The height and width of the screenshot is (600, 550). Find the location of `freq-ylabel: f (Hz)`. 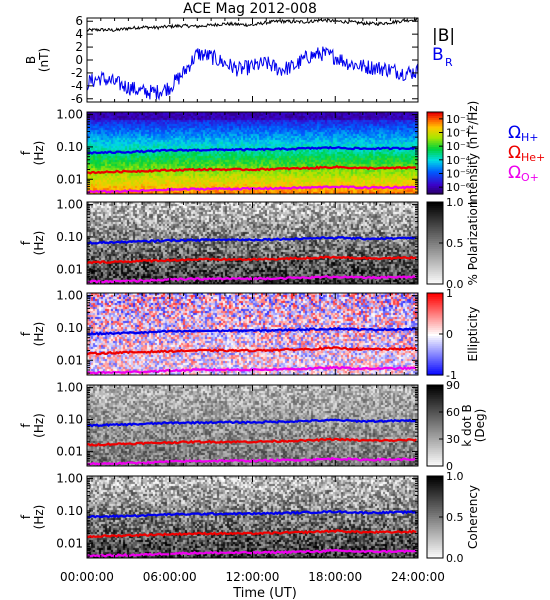

freq-ylabel: f (Hz) is located at coordinates (32, 425).